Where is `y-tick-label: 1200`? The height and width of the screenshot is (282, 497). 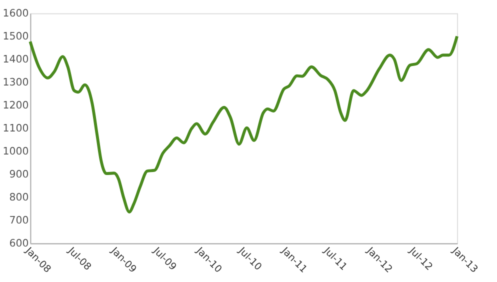
y-tick-label: 1200 is located at coordinates (15, 106).